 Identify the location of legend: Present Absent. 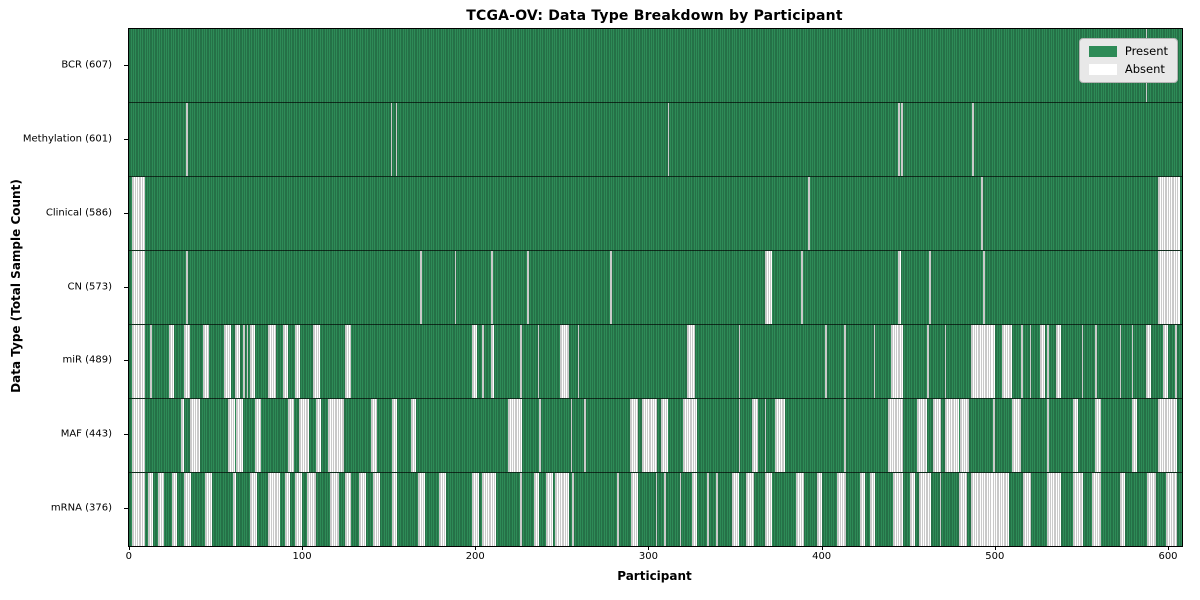
(1128, 60).